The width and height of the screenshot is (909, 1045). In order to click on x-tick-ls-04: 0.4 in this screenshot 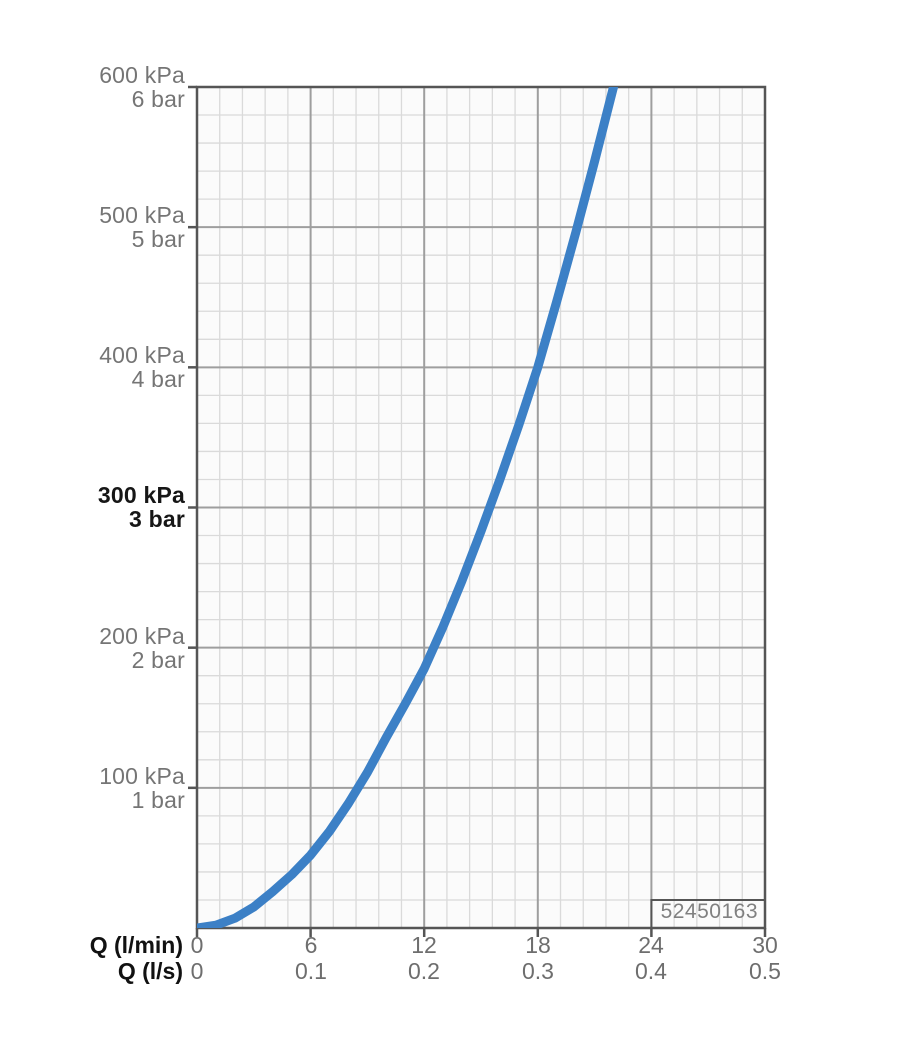, I will do `click(651, 971)`.